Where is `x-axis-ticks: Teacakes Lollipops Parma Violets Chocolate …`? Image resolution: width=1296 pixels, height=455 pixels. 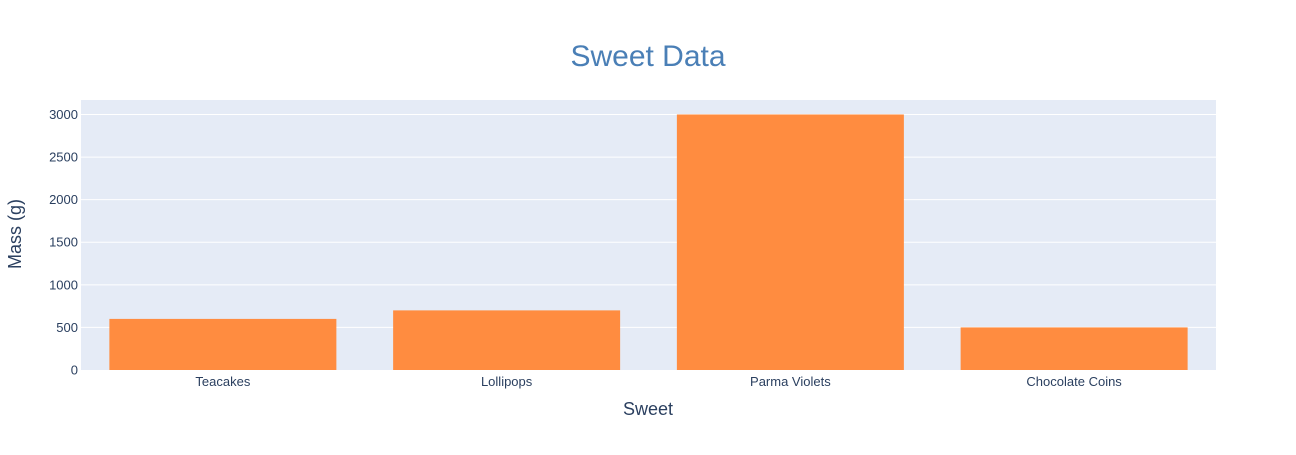
x-axis-ticks: Teacakes Lollipops Parma Violets Chocolate … is located at coordinates (658, 381).